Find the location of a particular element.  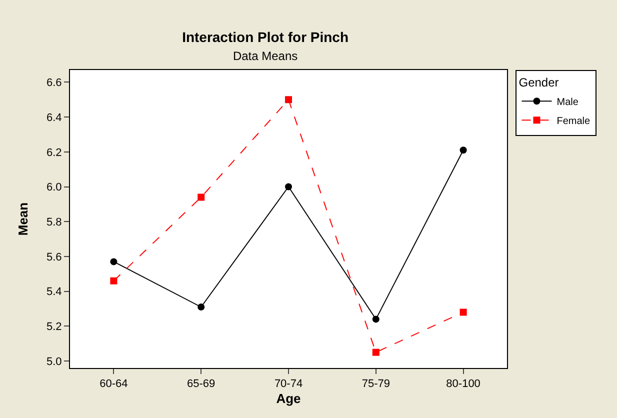

chart-subtitle: Data Means is located at coordinates (265, 56).